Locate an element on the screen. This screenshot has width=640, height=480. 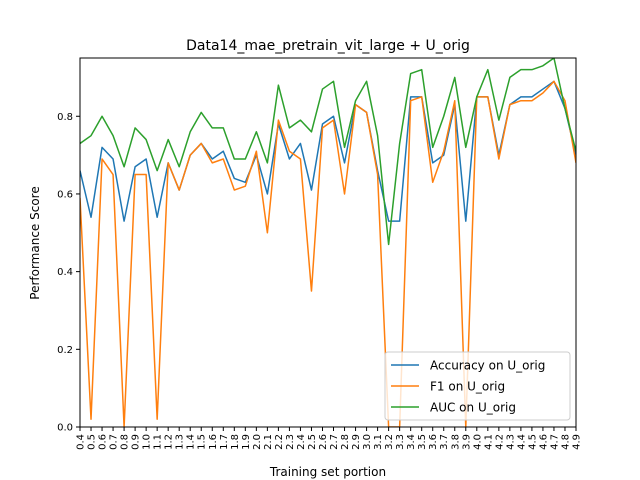
x-tick-label: 3.6 is located at coordinates (433, 442).